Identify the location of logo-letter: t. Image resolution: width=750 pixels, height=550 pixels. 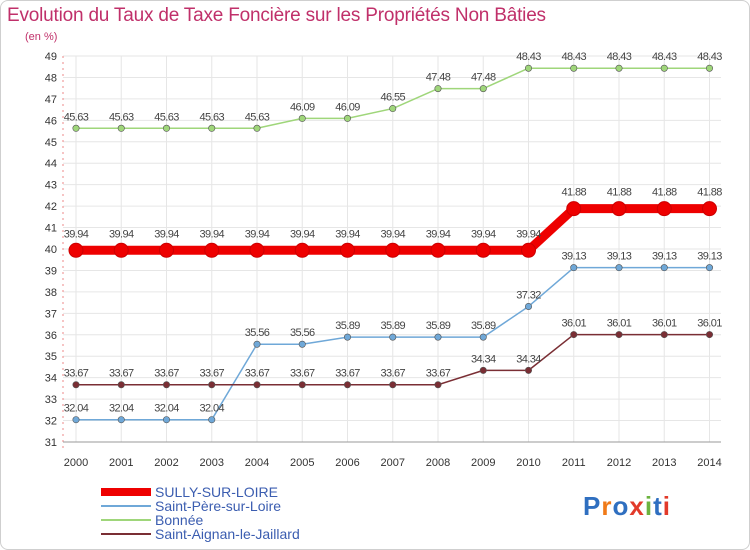
(658, 506).